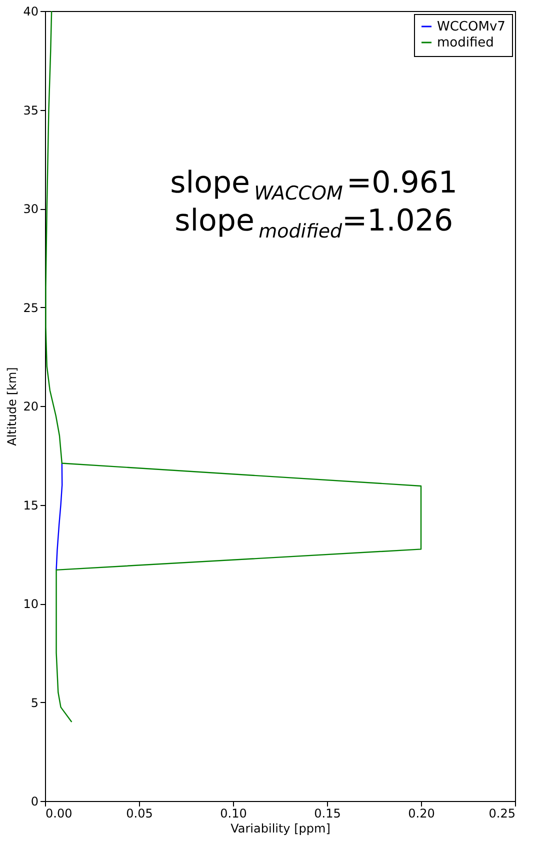 This screenshot has width=535, height=857. I want to click on x-tick-label: 0.10, so click(233, 813).